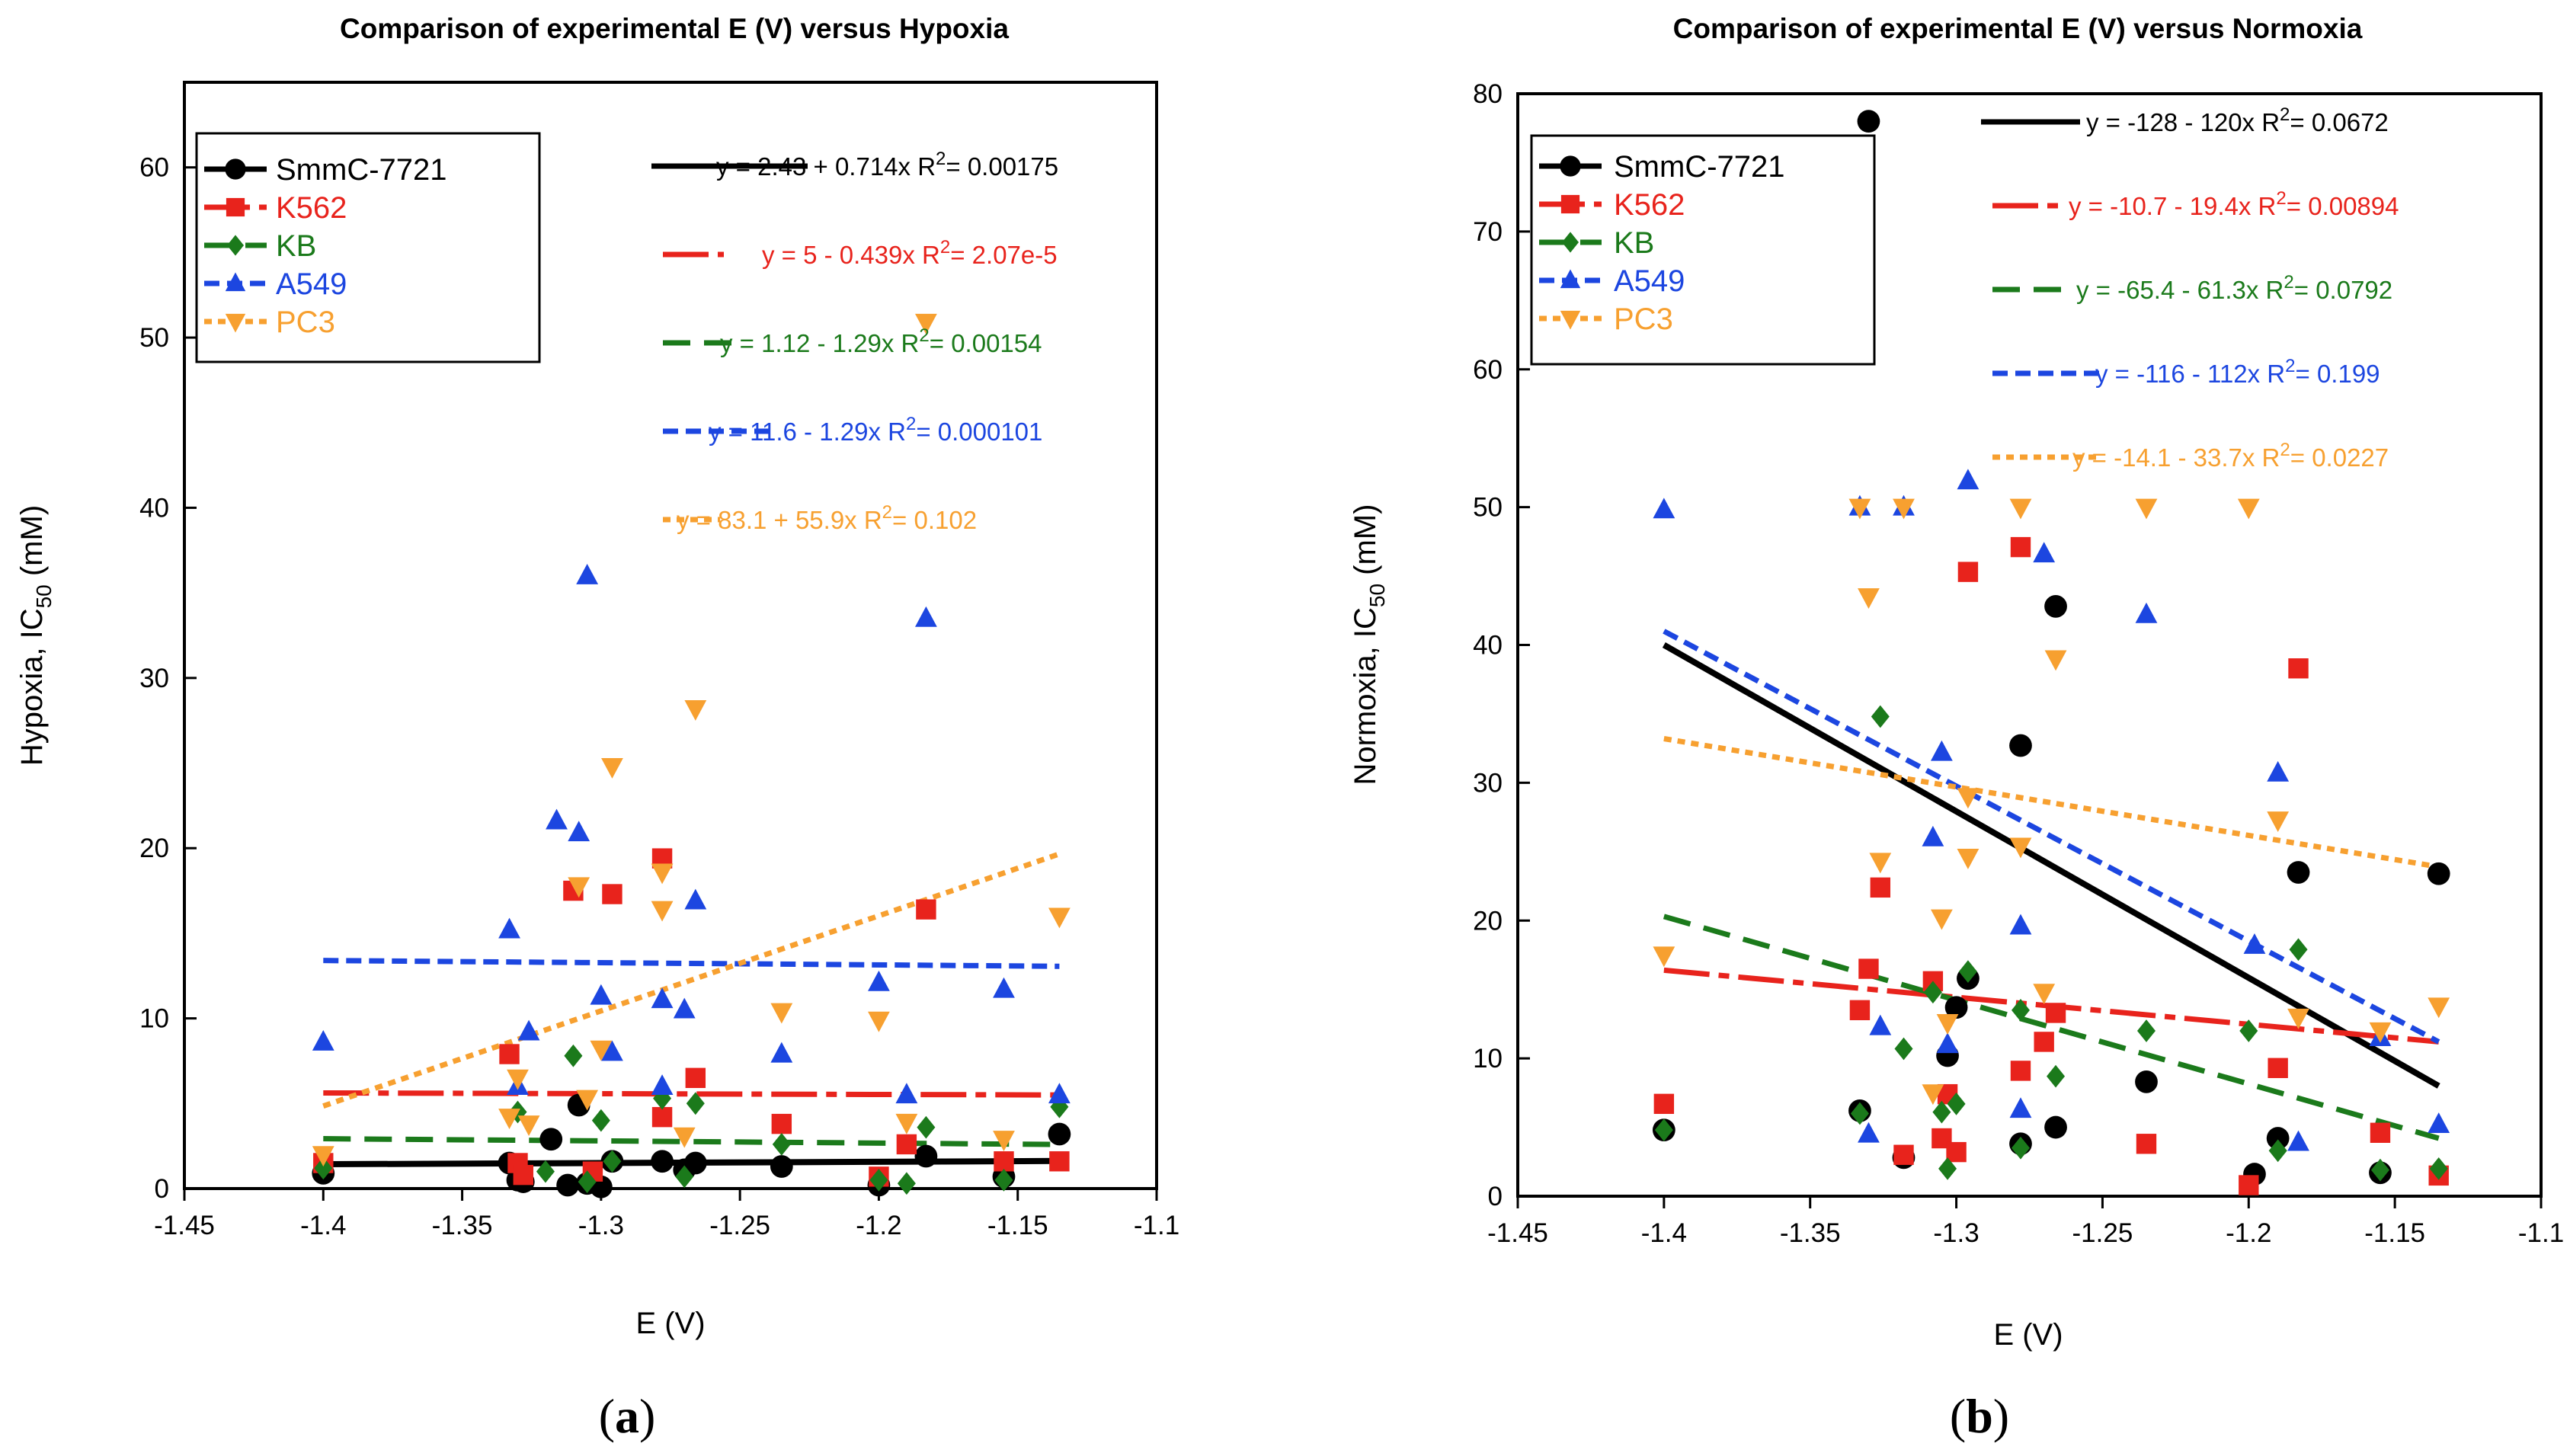 The image size is (2570, 1456). What do you see at coordinates (1956, 1233) in the screenshot?
I see `x-tick-label: -1.3` at bounding box center [1956, 1233].